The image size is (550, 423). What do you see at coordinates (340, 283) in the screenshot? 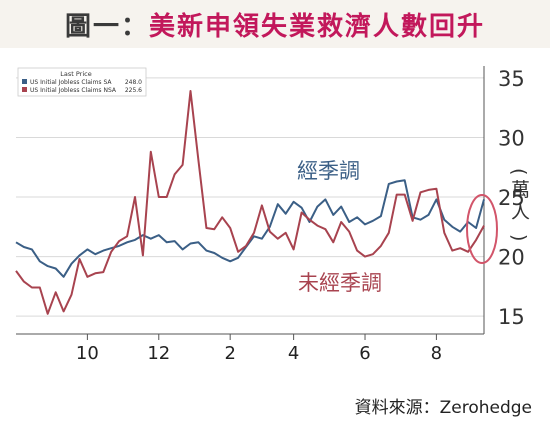
I see `annotation-nsa: 未經季調` at bounding box center [340, 283].